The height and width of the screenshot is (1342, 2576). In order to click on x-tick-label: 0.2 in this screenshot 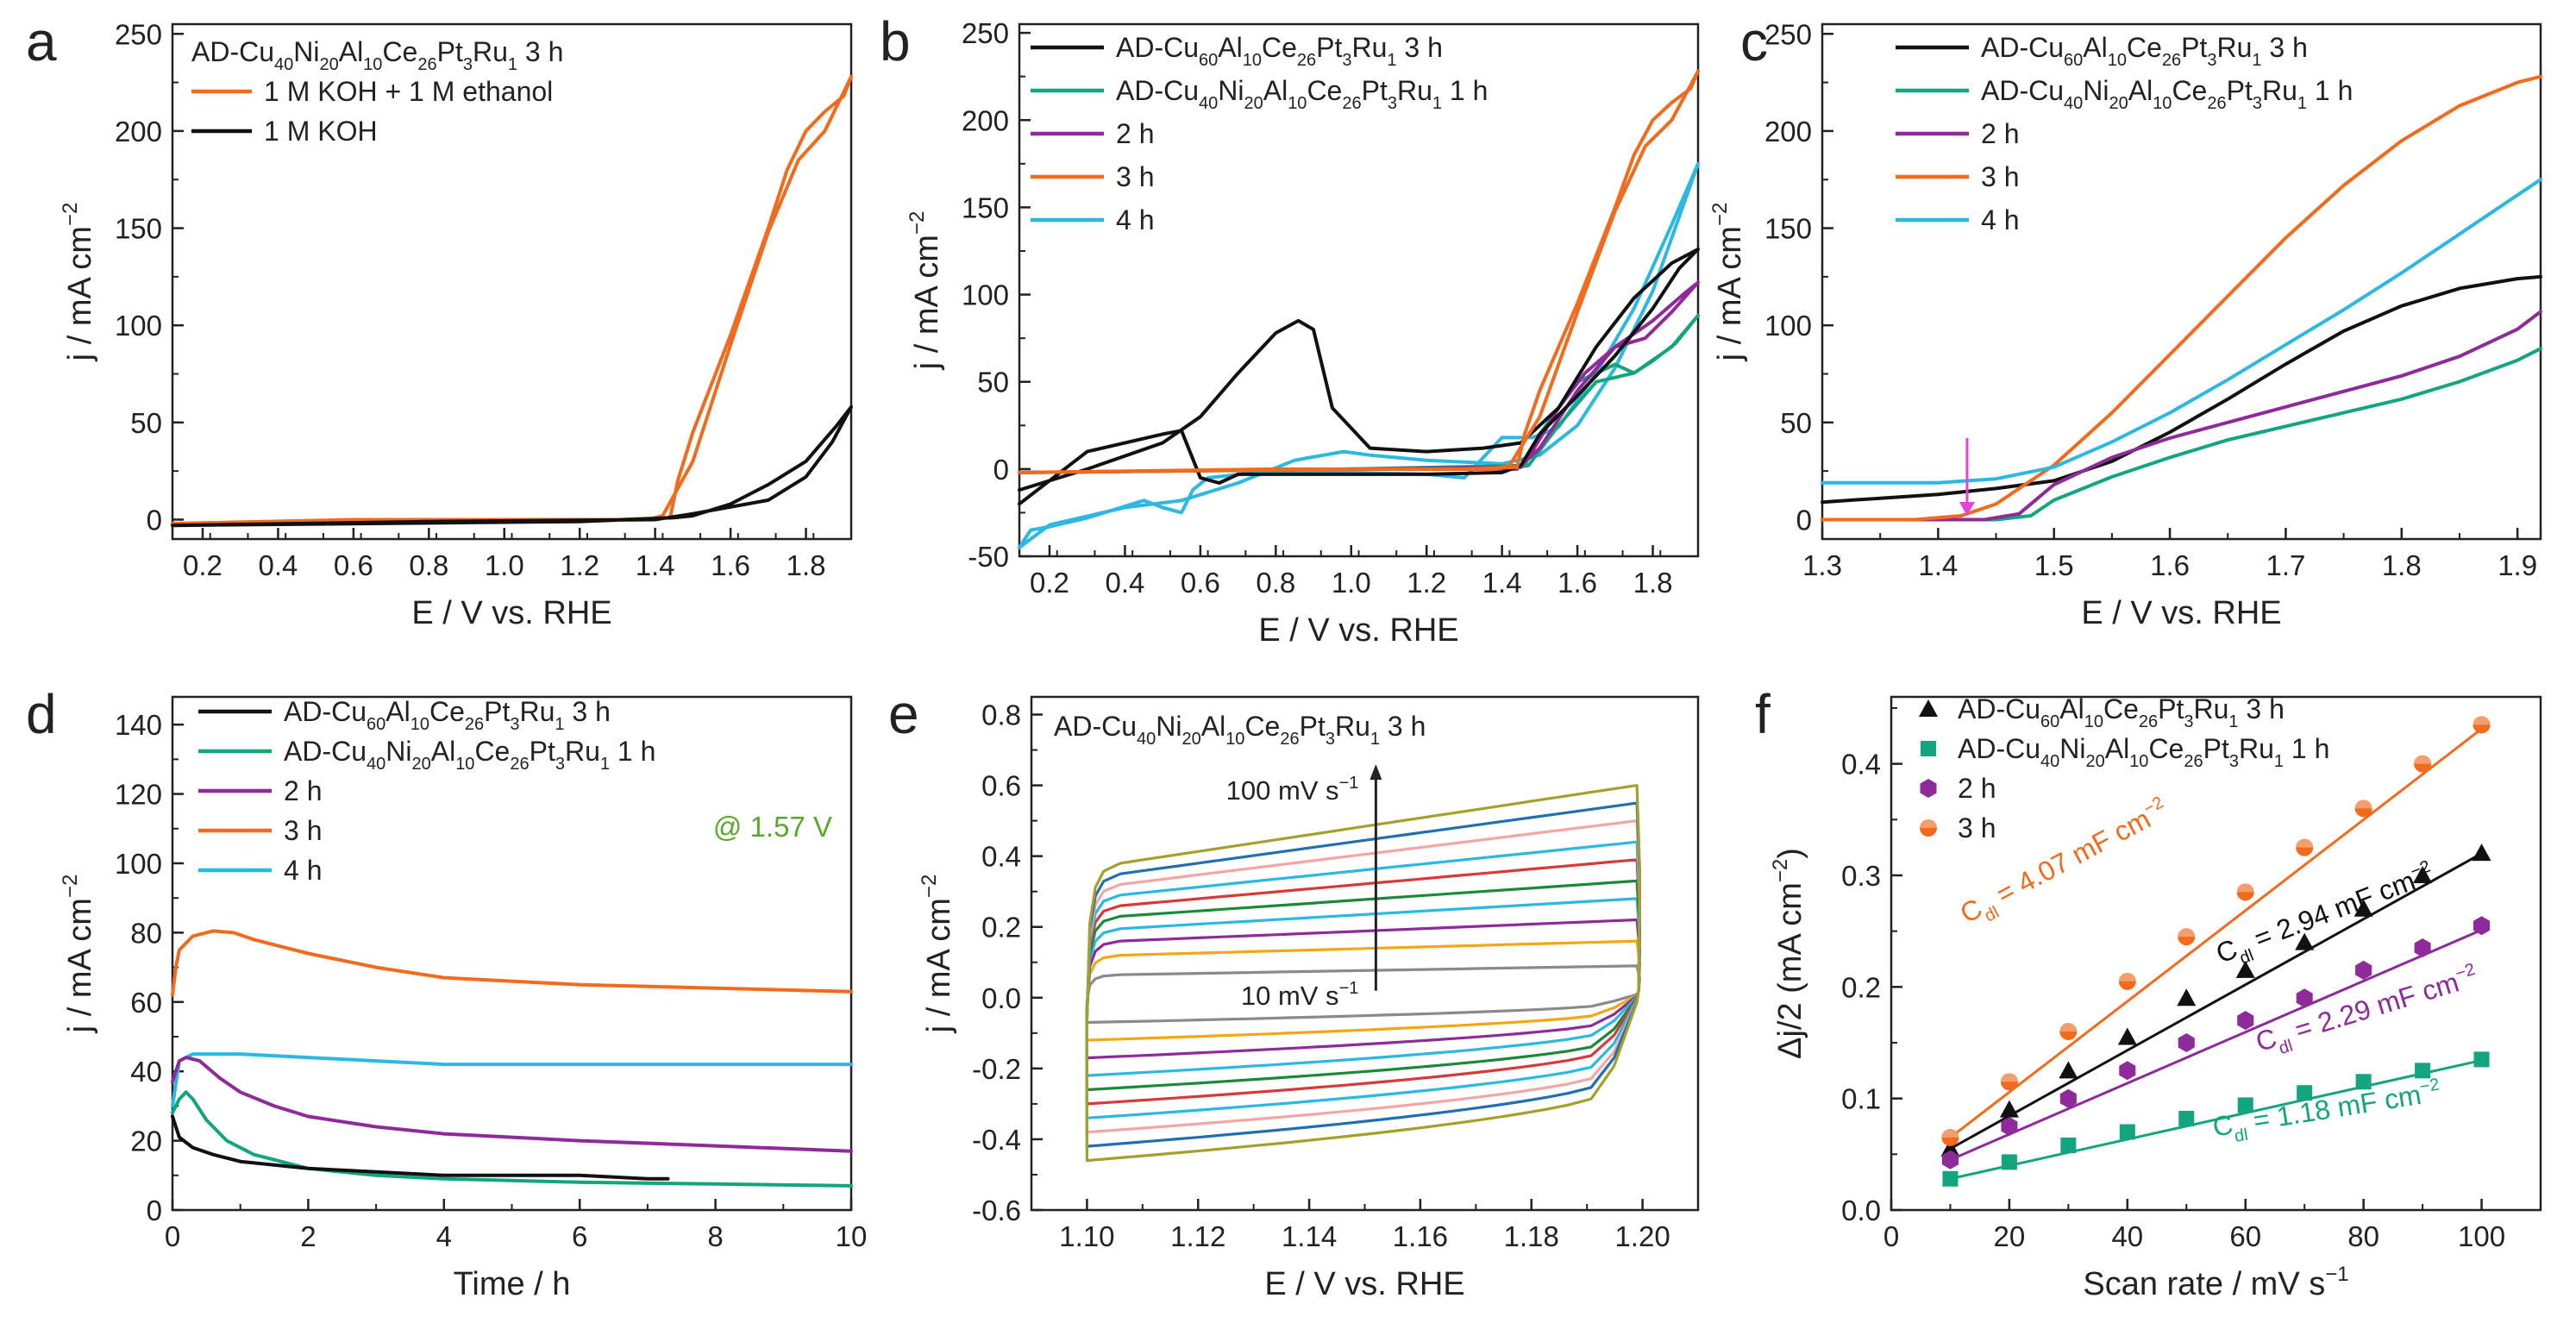, I will do `click(203, 565)`.